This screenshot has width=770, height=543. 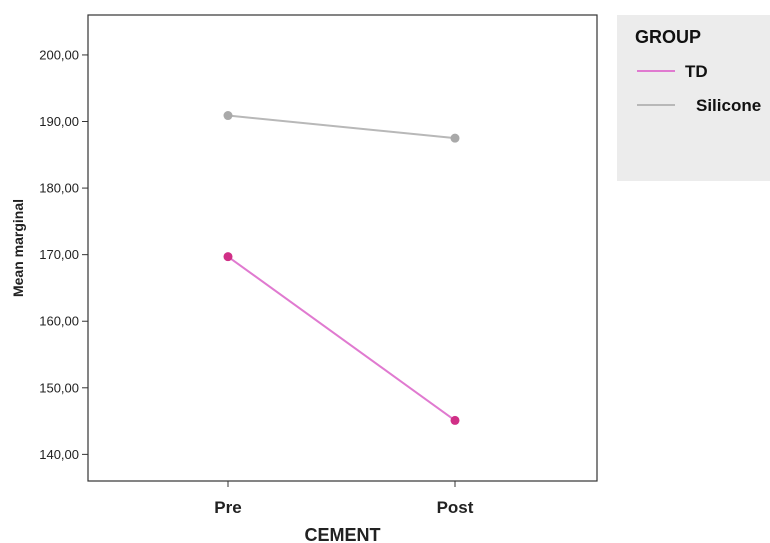 I want to click on y-tick-label: 200,00, so click(x=59, y=54).